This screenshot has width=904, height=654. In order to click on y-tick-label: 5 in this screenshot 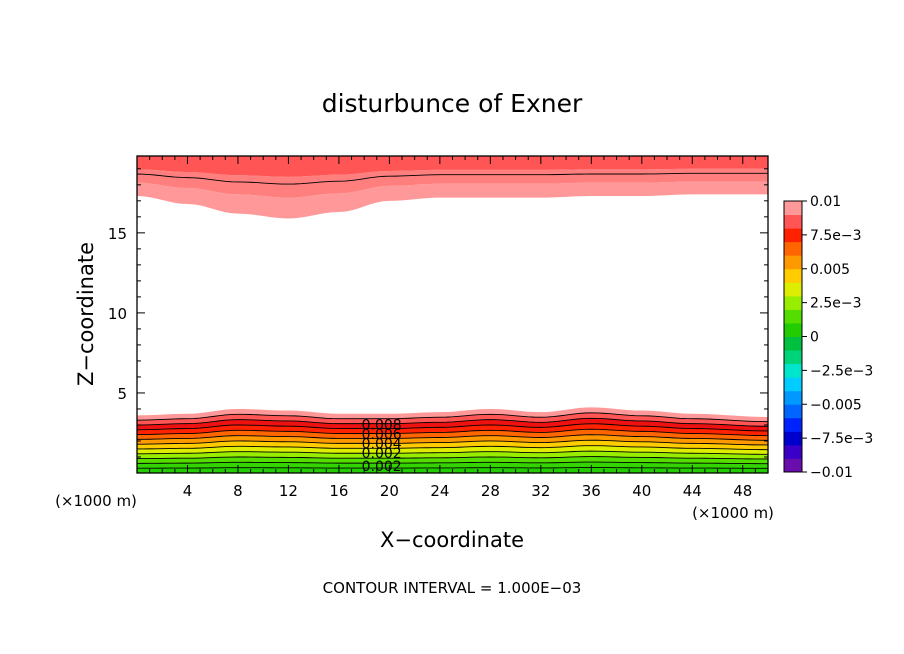, I will do `click(122, 394)`.